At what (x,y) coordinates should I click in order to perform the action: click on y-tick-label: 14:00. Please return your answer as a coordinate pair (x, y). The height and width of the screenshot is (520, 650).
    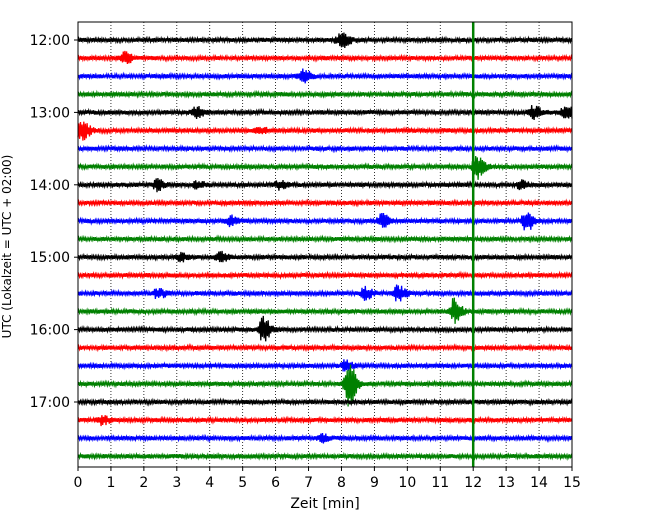
    Looking at the image, I should click on (50, 186).